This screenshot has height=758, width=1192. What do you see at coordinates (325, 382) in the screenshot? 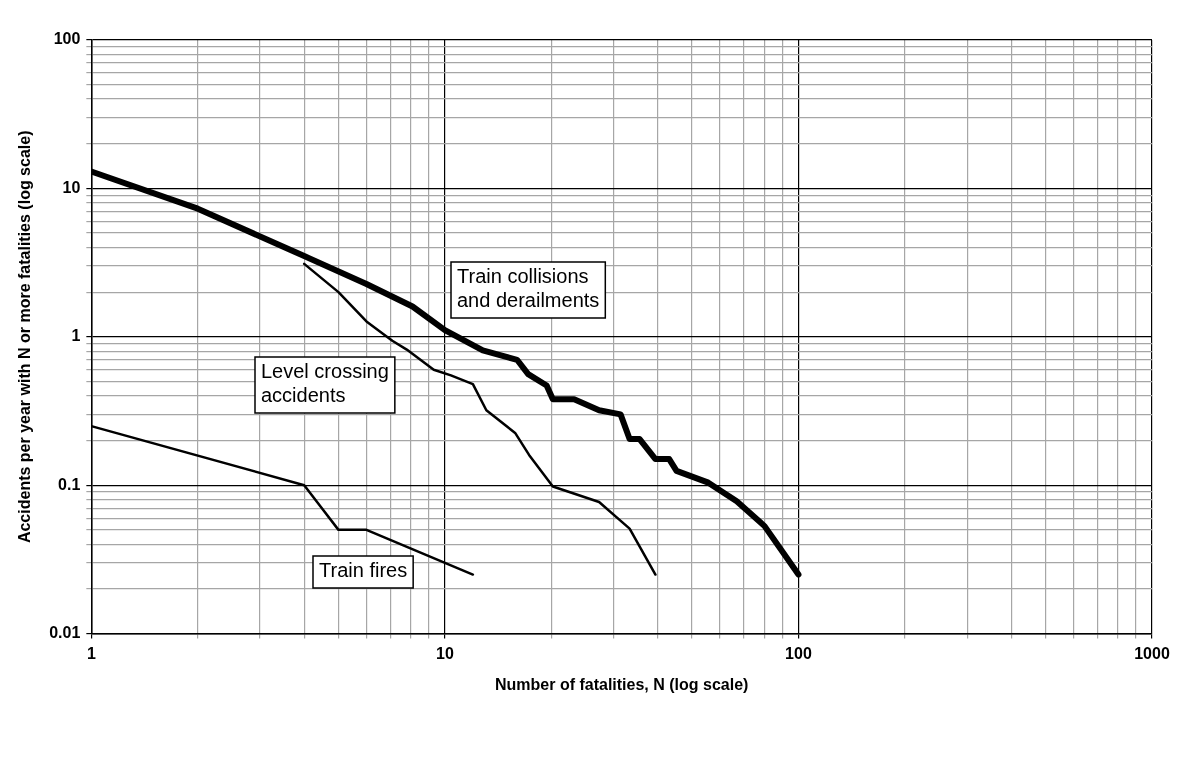
I see `series-label: Level crossing accidents` at bounding box center [325, 382].